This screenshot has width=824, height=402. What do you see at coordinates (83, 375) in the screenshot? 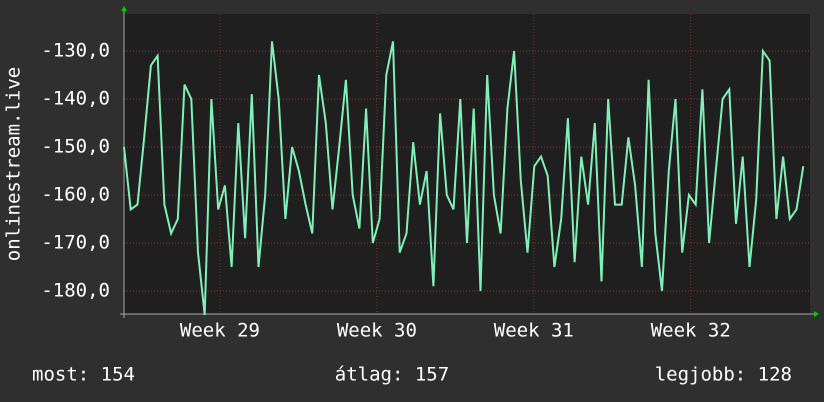
I see `stat-current: most: 154` at bounding box center [83, 375].